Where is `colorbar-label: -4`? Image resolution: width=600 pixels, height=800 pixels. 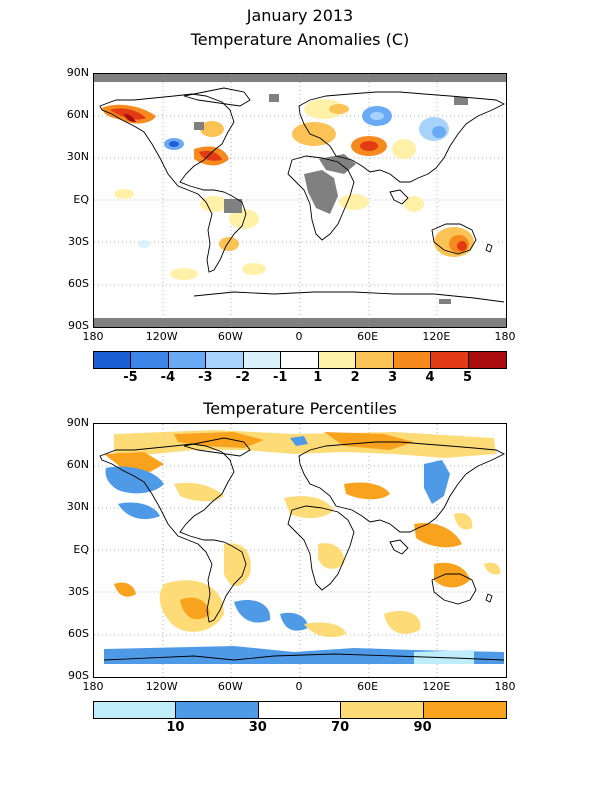 colorbar-label: -4 is located at coordinates (168, 377).